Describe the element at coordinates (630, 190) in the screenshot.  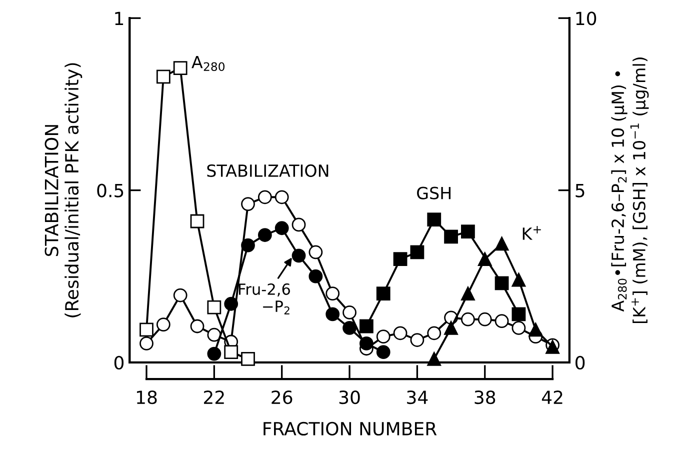
I see `text: A$_{280}$•[Fru-2,6–P$_{2}$] x 10 (µM) • [K$^{+}$] (mM), [GSH] x 10$^{−1}$ (µg/ml)` at that location.